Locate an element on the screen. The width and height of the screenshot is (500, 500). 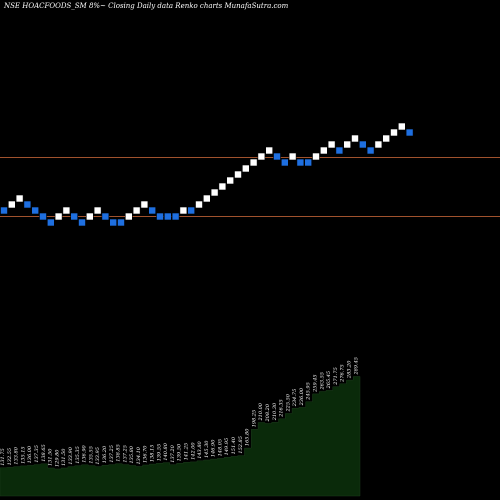
volume-label: 216.35 is located at coordinates (282, 408).